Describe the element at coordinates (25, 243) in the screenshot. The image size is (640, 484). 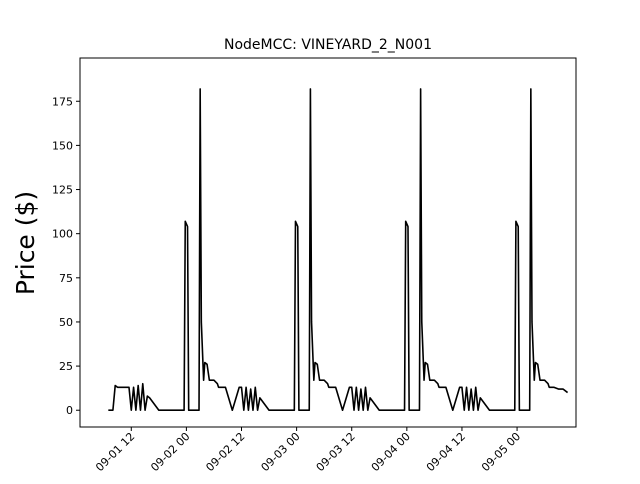
I see `y-axis-label: Price ($)` at that location.